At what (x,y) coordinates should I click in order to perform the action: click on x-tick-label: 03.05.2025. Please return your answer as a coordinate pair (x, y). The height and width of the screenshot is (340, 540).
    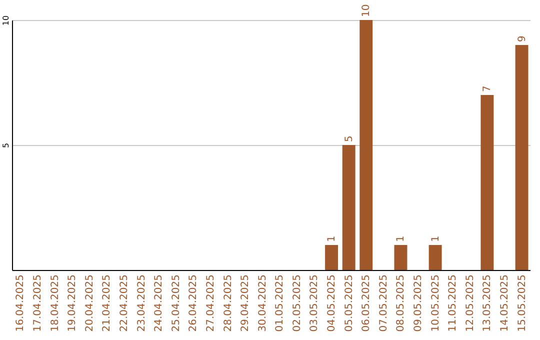
    Looking at the image, I should click on (314, 303).